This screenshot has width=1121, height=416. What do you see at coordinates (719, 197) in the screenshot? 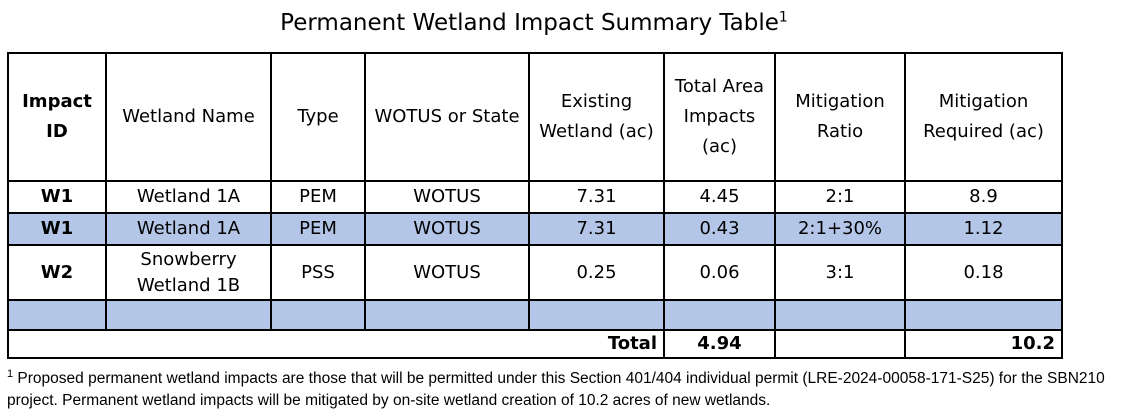
I see `cell-total-area-impacts: 4.45` at bounding box center [719, 197].